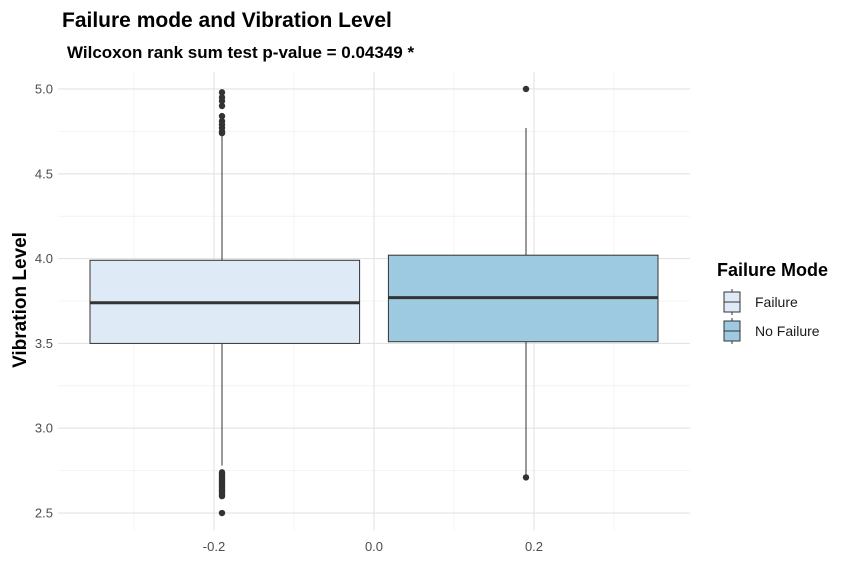 The height and width of the screenshot is (563, 858). What do you see at coordinates (776, 302) in the screenshot?
I see `legend-label: Failure` at bounding box center [776, 302].